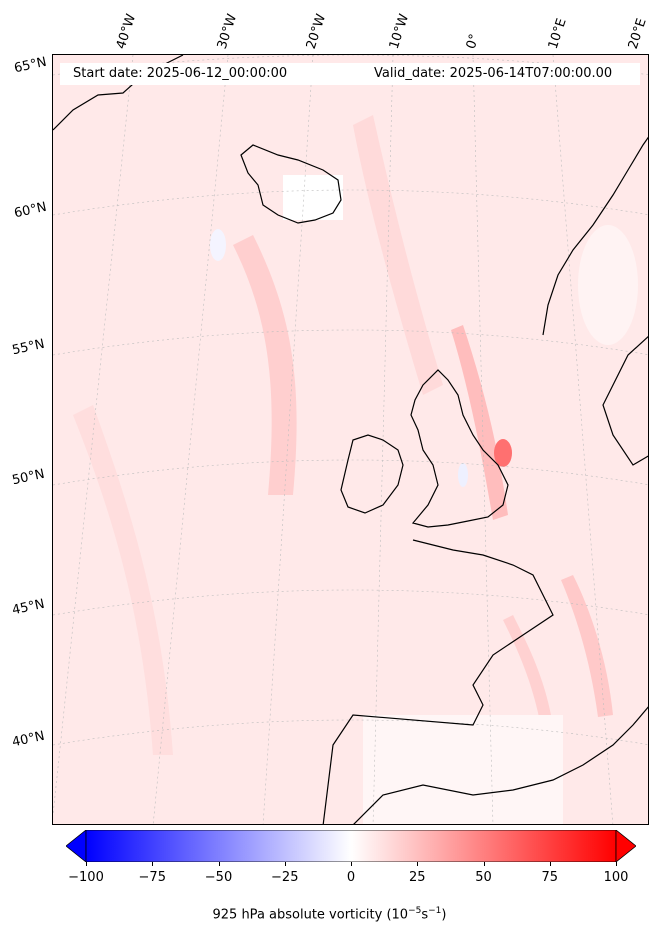 The height and width of the screenshot is (936, 659). What do you see at coordinates (626, 846) in the screenshot?
I see `colorbar-max-extend` at bounding box center [626, 846].